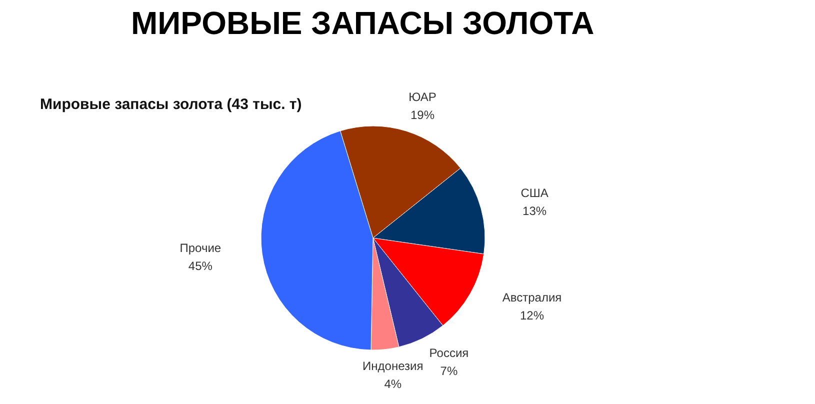  What do you see at coordinates (422, 115) in the screenshot?
I see `data-label: 19%` at bounding box center [422, 115].